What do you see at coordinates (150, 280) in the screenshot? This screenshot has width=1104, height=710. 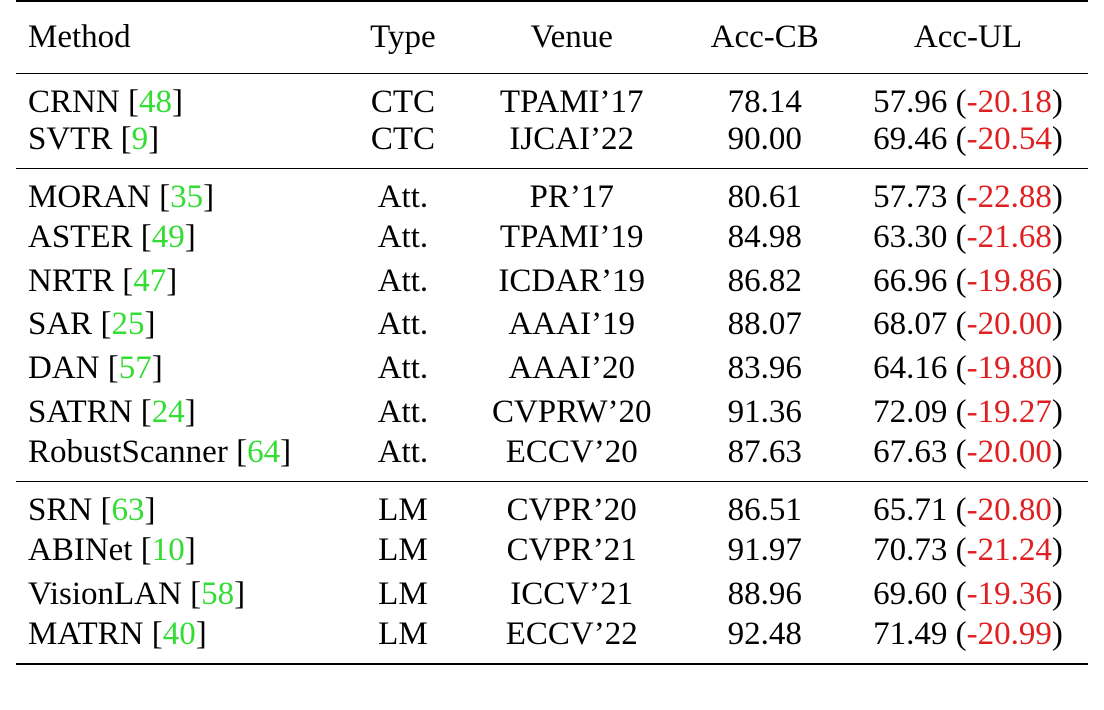 I see `citation-link: 47` at bounding box center [150, 280].